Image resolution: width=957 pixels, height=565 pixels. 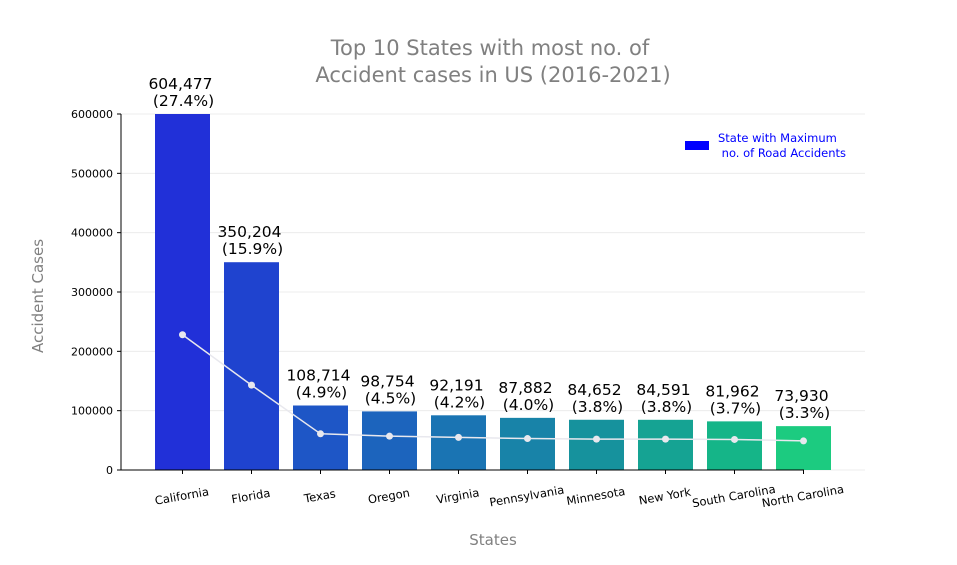 I want to click on y-tick-label: 600000, so click(x=92, y=114).